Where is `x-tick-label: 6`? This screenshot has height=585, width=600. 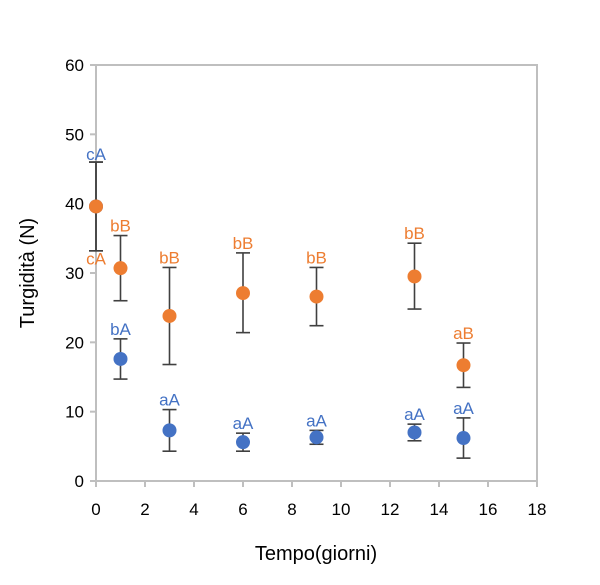
x-tick-label: 6 is located at coordinates (242, 509).